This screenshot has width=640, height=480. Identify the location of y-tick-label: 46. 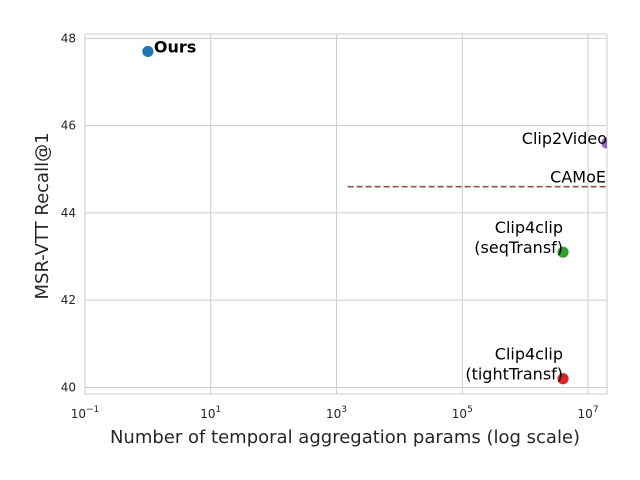
(68, 126).